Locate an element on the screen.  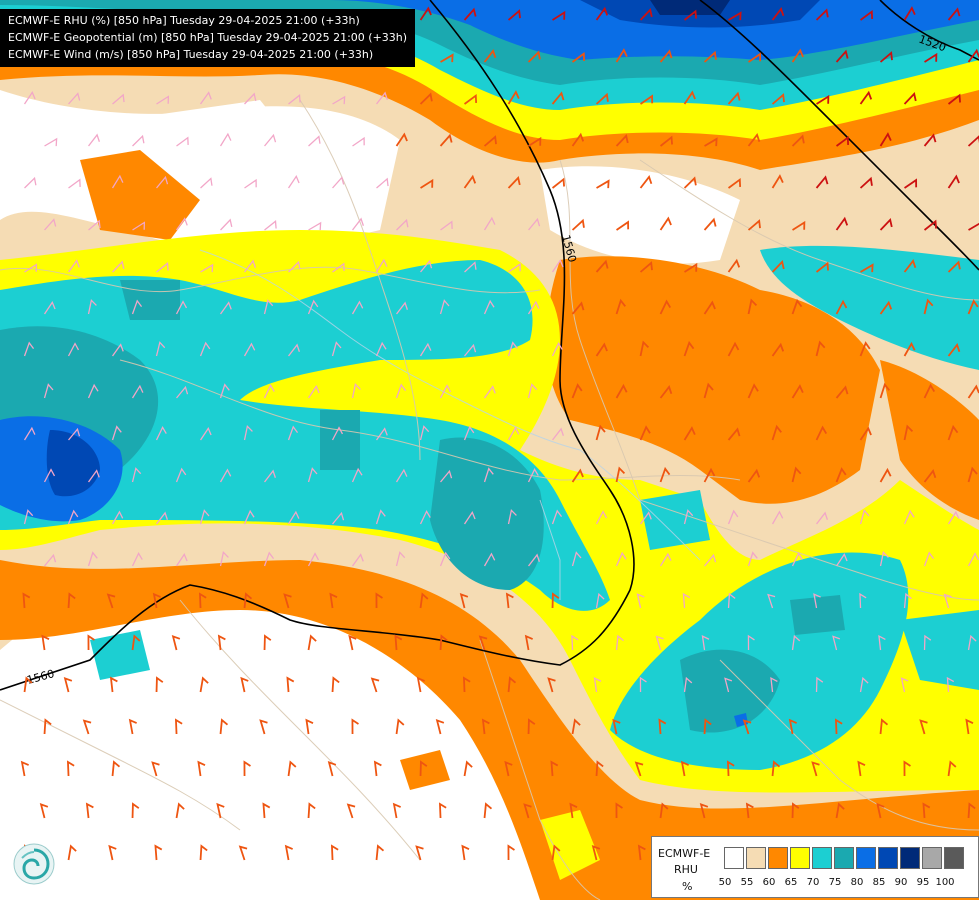
legend-swatch is located at coordinates (866, 858).